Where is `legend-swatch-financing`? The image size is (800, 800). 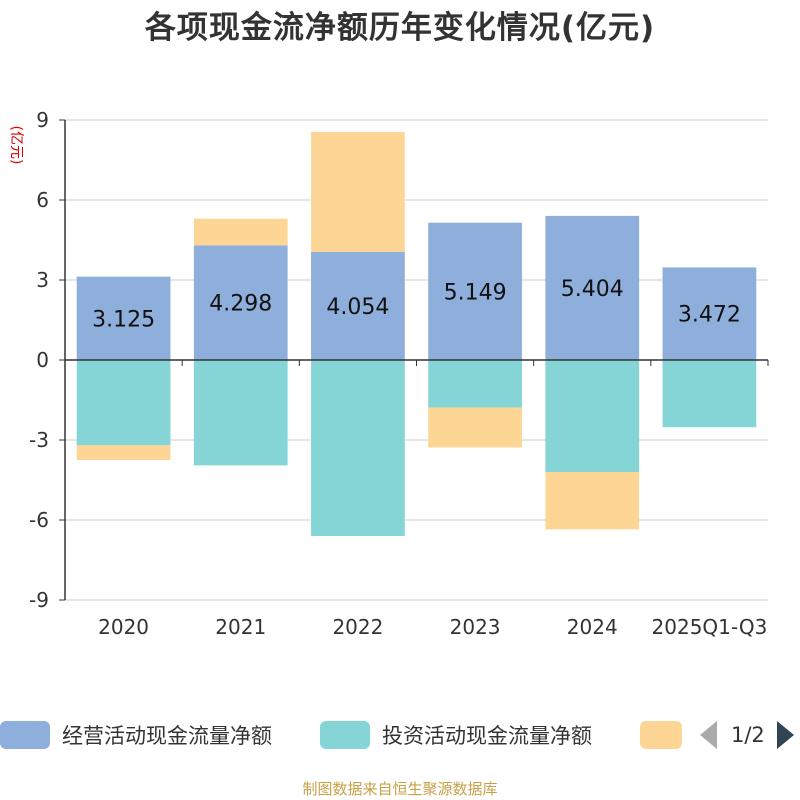
legend-swatch-financing is located at coordinates (661, 735).